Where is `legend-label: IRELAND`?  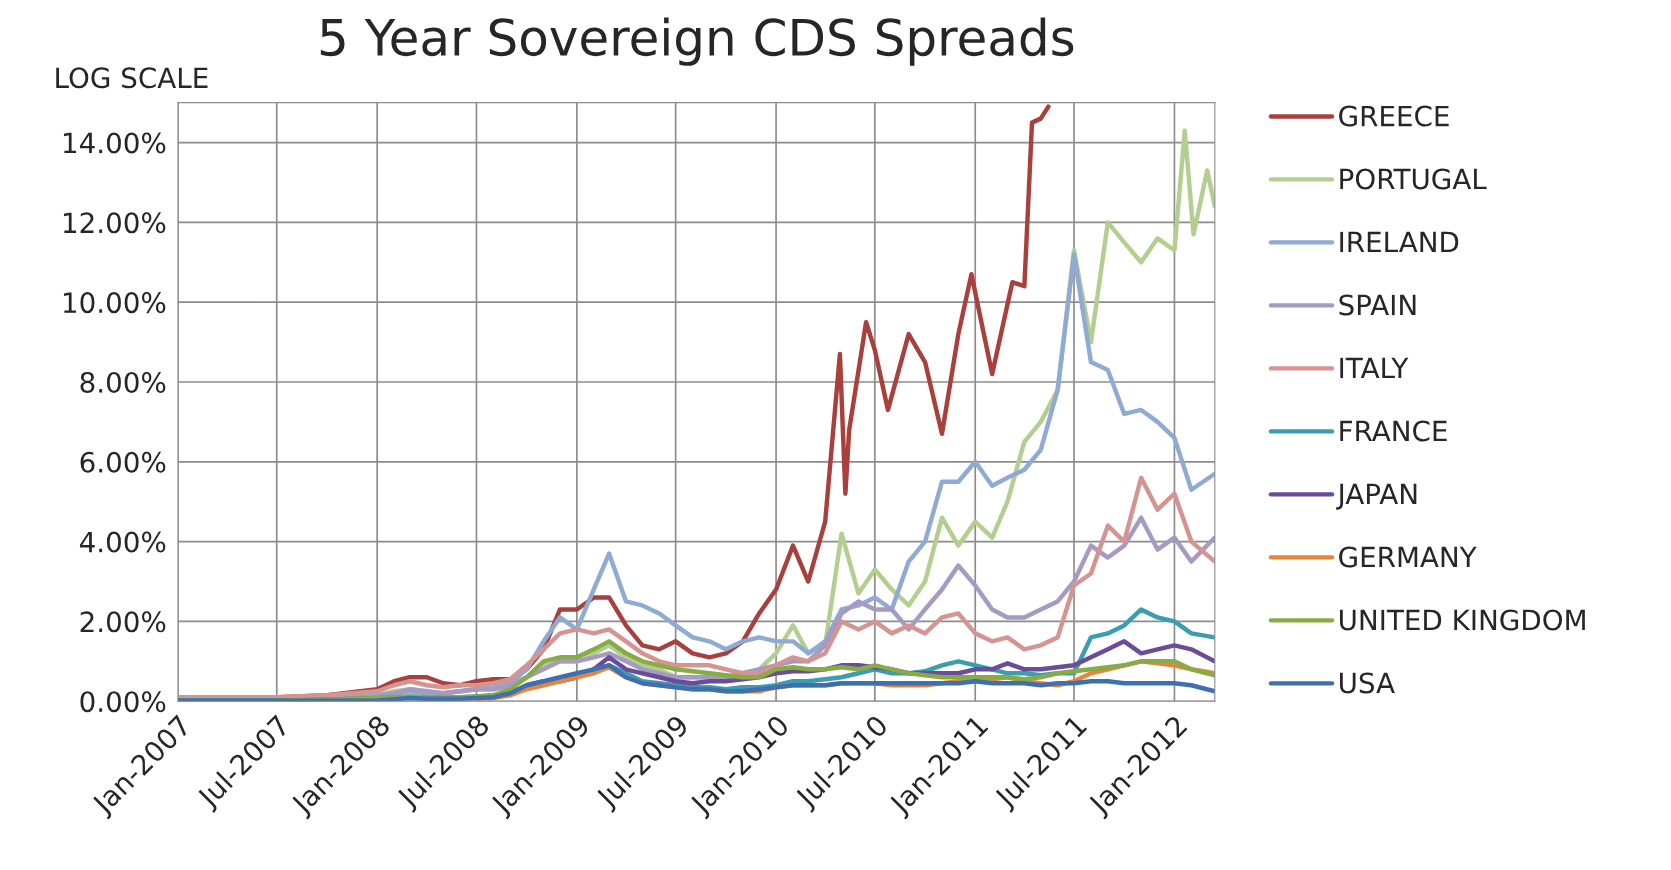 legend-label: IRELAND is located at coordinates (1399, 242).